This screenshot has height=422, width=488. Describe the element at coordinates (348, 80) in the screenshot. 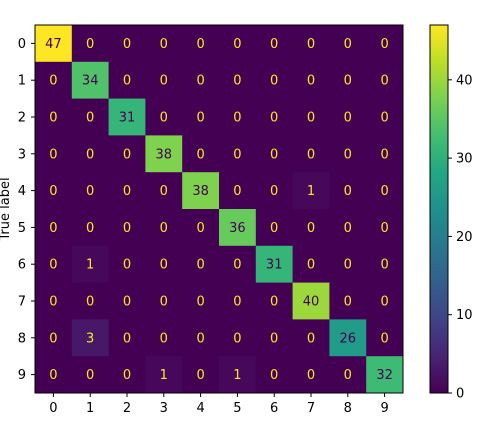

I see `heatmap-cell-r1-c8` at that location.